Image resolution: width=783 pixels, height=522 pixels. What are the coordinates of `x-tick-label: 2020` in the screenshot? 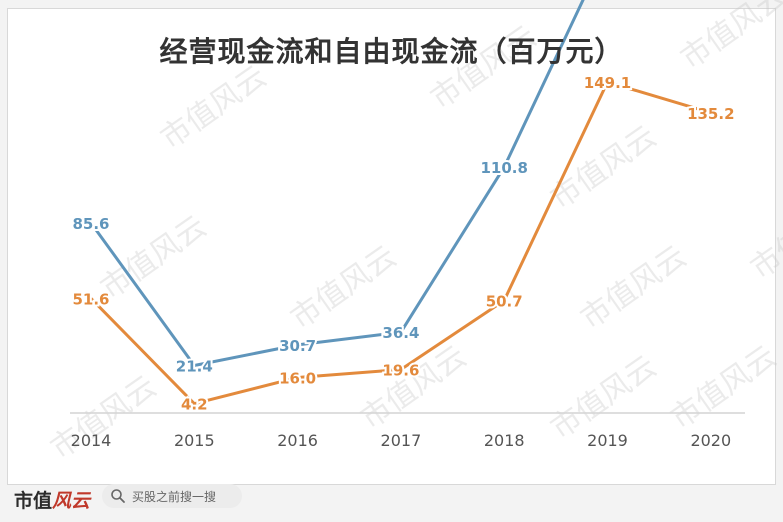 It's located at (710, 440).